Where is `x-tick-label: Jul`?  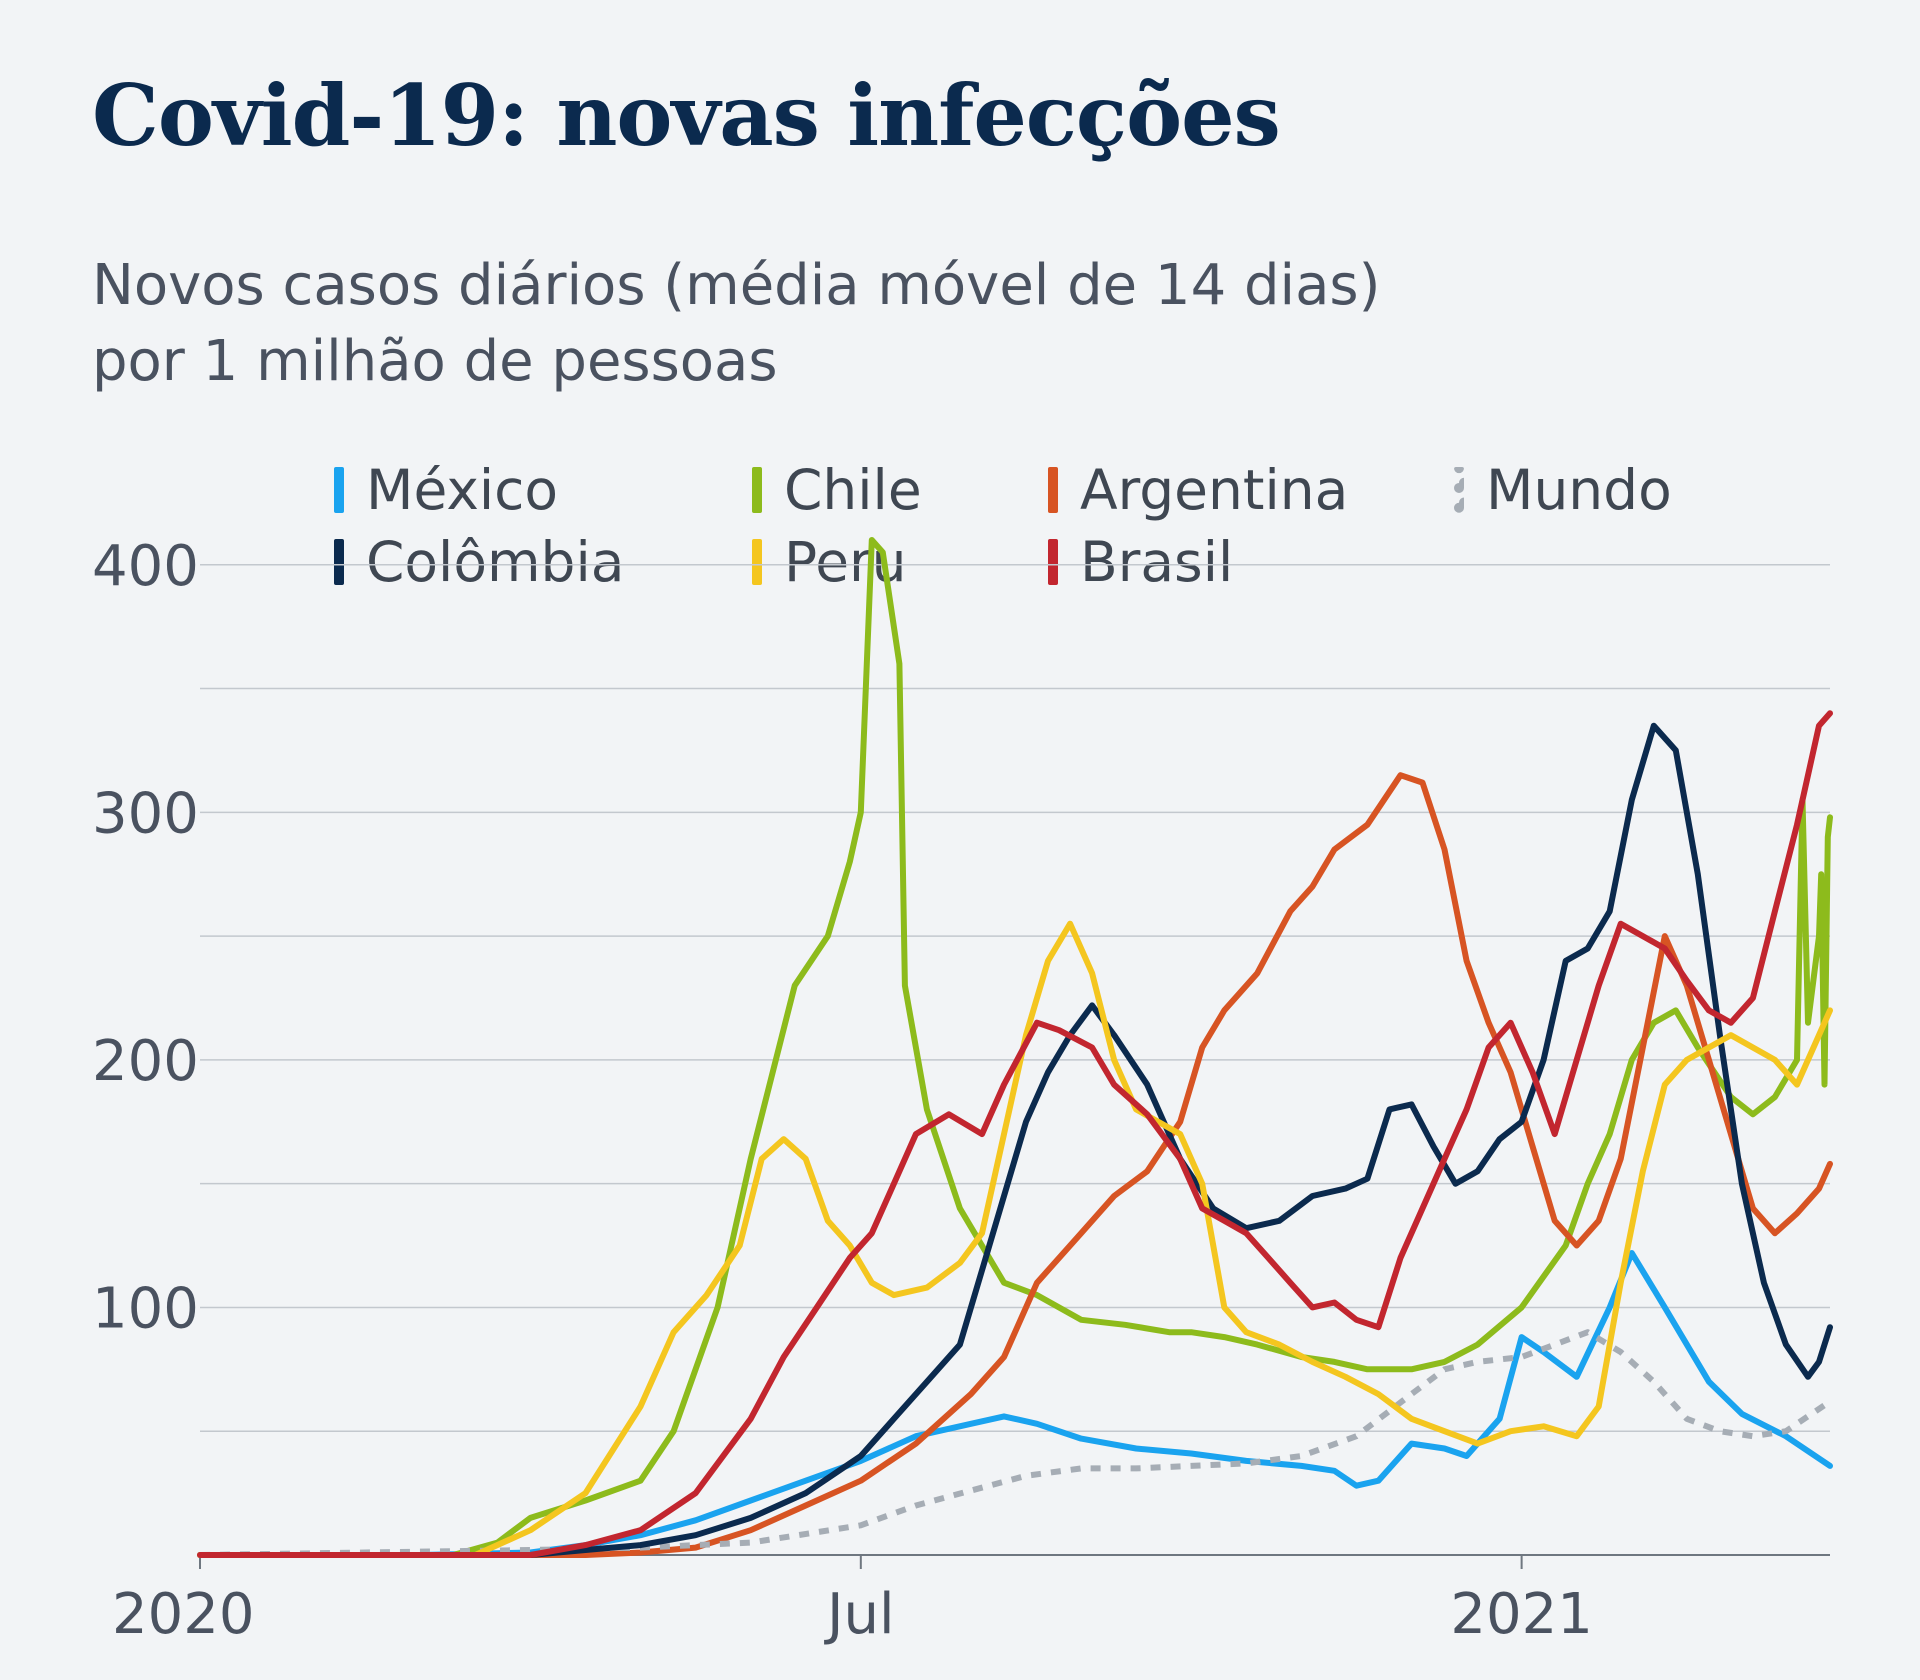 x-tick-label: Jul is located at coordinates (859, 1614).